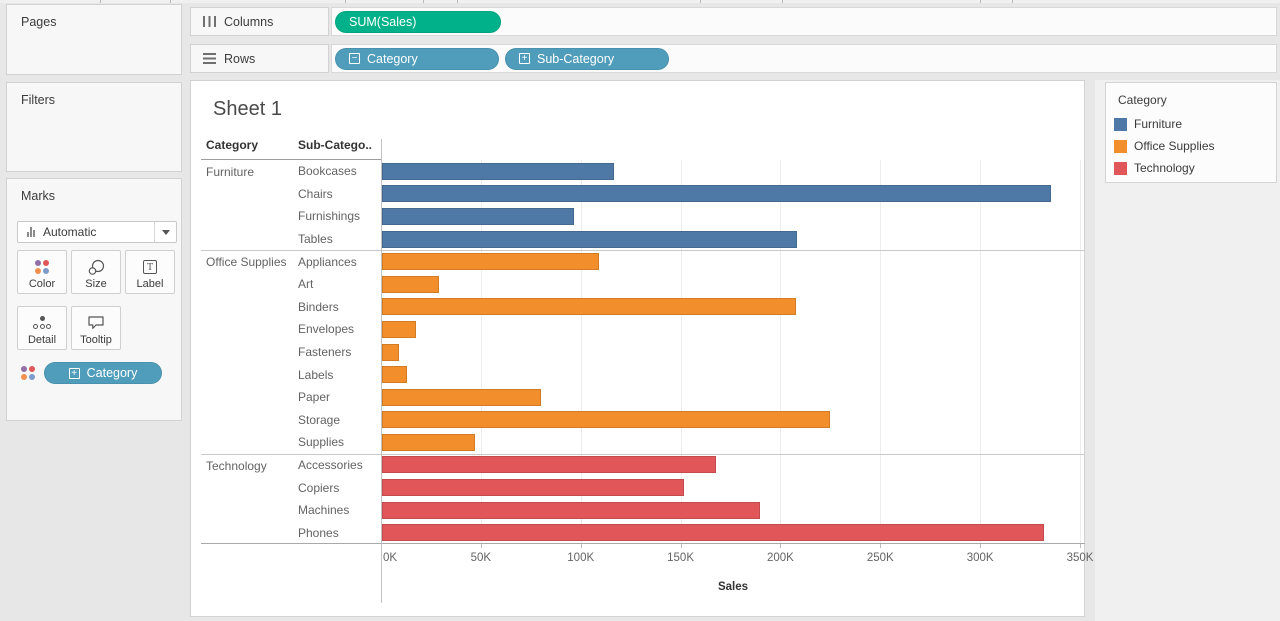 The image size is (1280, 621). I want to click on tooltip-button-label: Tooltip, so click(96, 340).